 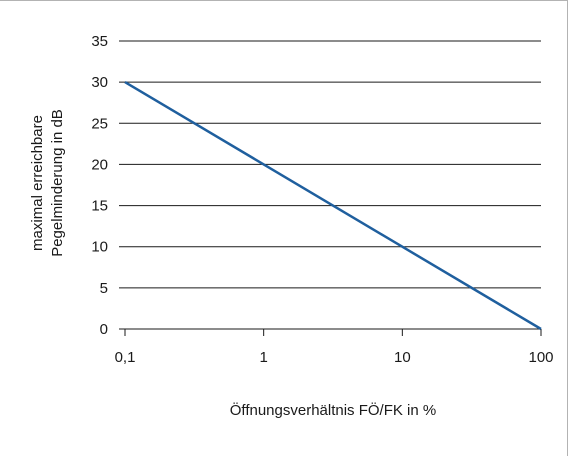 What do you see at coordinates (125, 357) in the screenshot?
I see `x-tick-label: 0,1` at bounding box center [125, 357].